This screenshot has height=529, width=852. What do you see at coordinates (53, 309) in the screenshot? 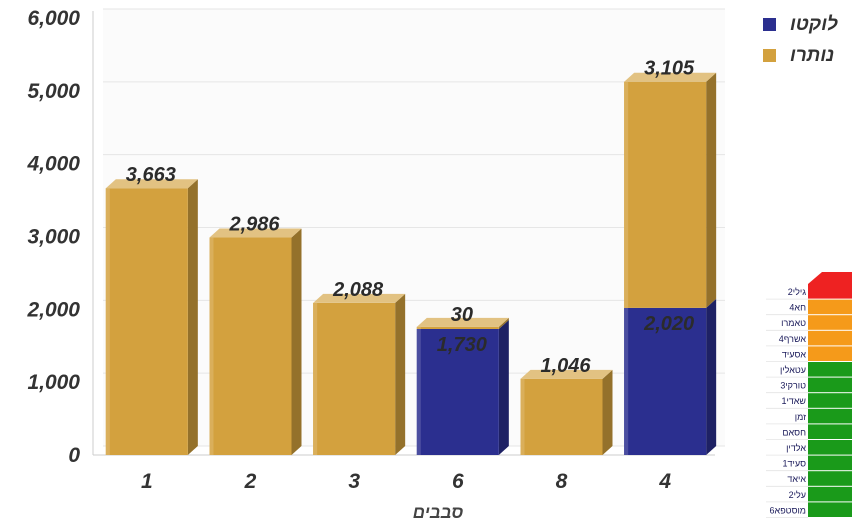
I see `y-tick-label: 2,000` at bounding box center [53, 309].